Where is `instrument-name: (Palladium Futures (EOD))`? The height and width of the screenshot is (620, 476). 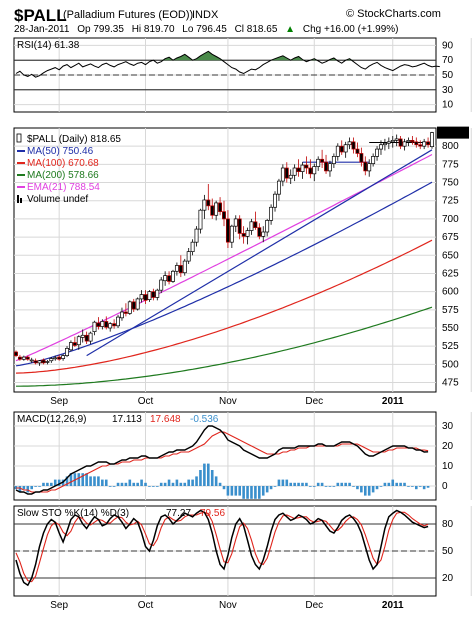
instrument-name: (Palladium Futures (EOD)) is located at coordinates (128, 15).